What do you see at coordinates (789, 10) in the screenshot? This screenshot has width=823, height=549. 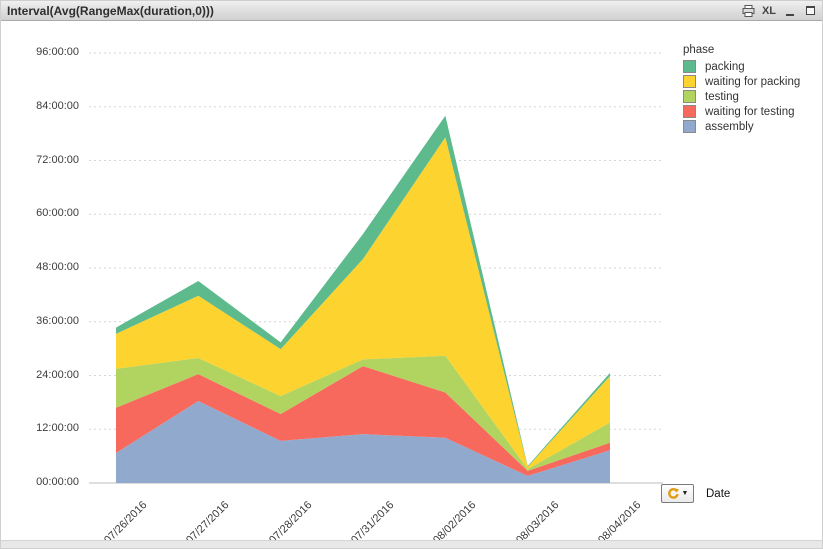 I see `minimize-icon` at bounding box center [789, 10].